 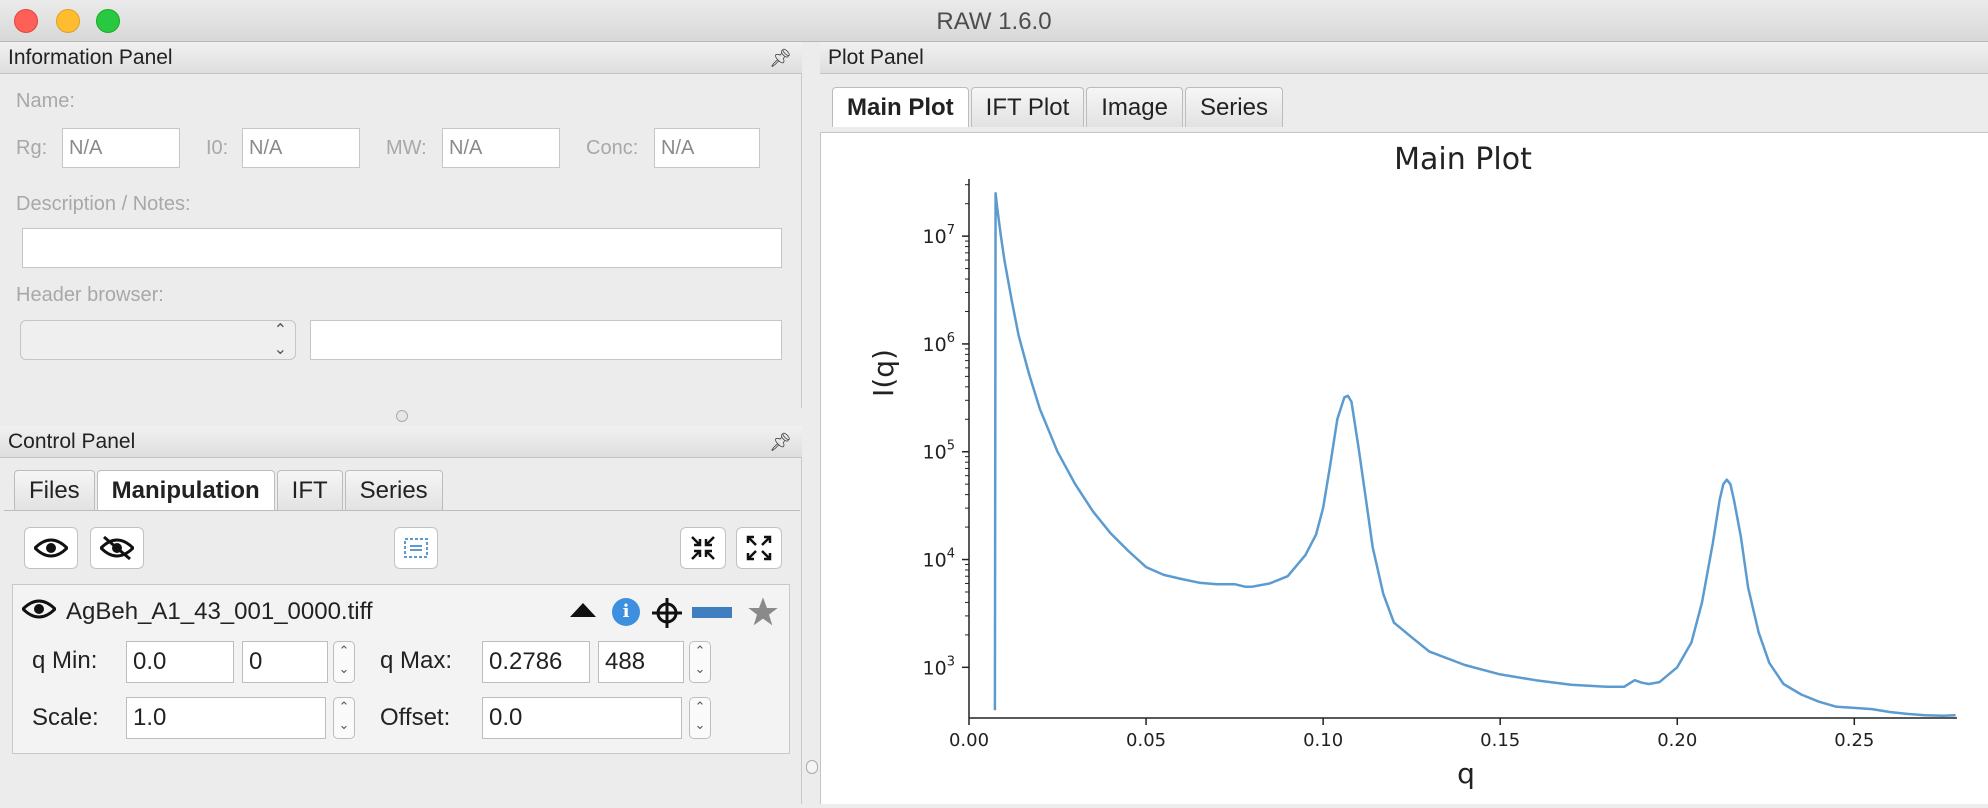 I want to click on qmin-input: 0.0, so click(x=180, y=662).